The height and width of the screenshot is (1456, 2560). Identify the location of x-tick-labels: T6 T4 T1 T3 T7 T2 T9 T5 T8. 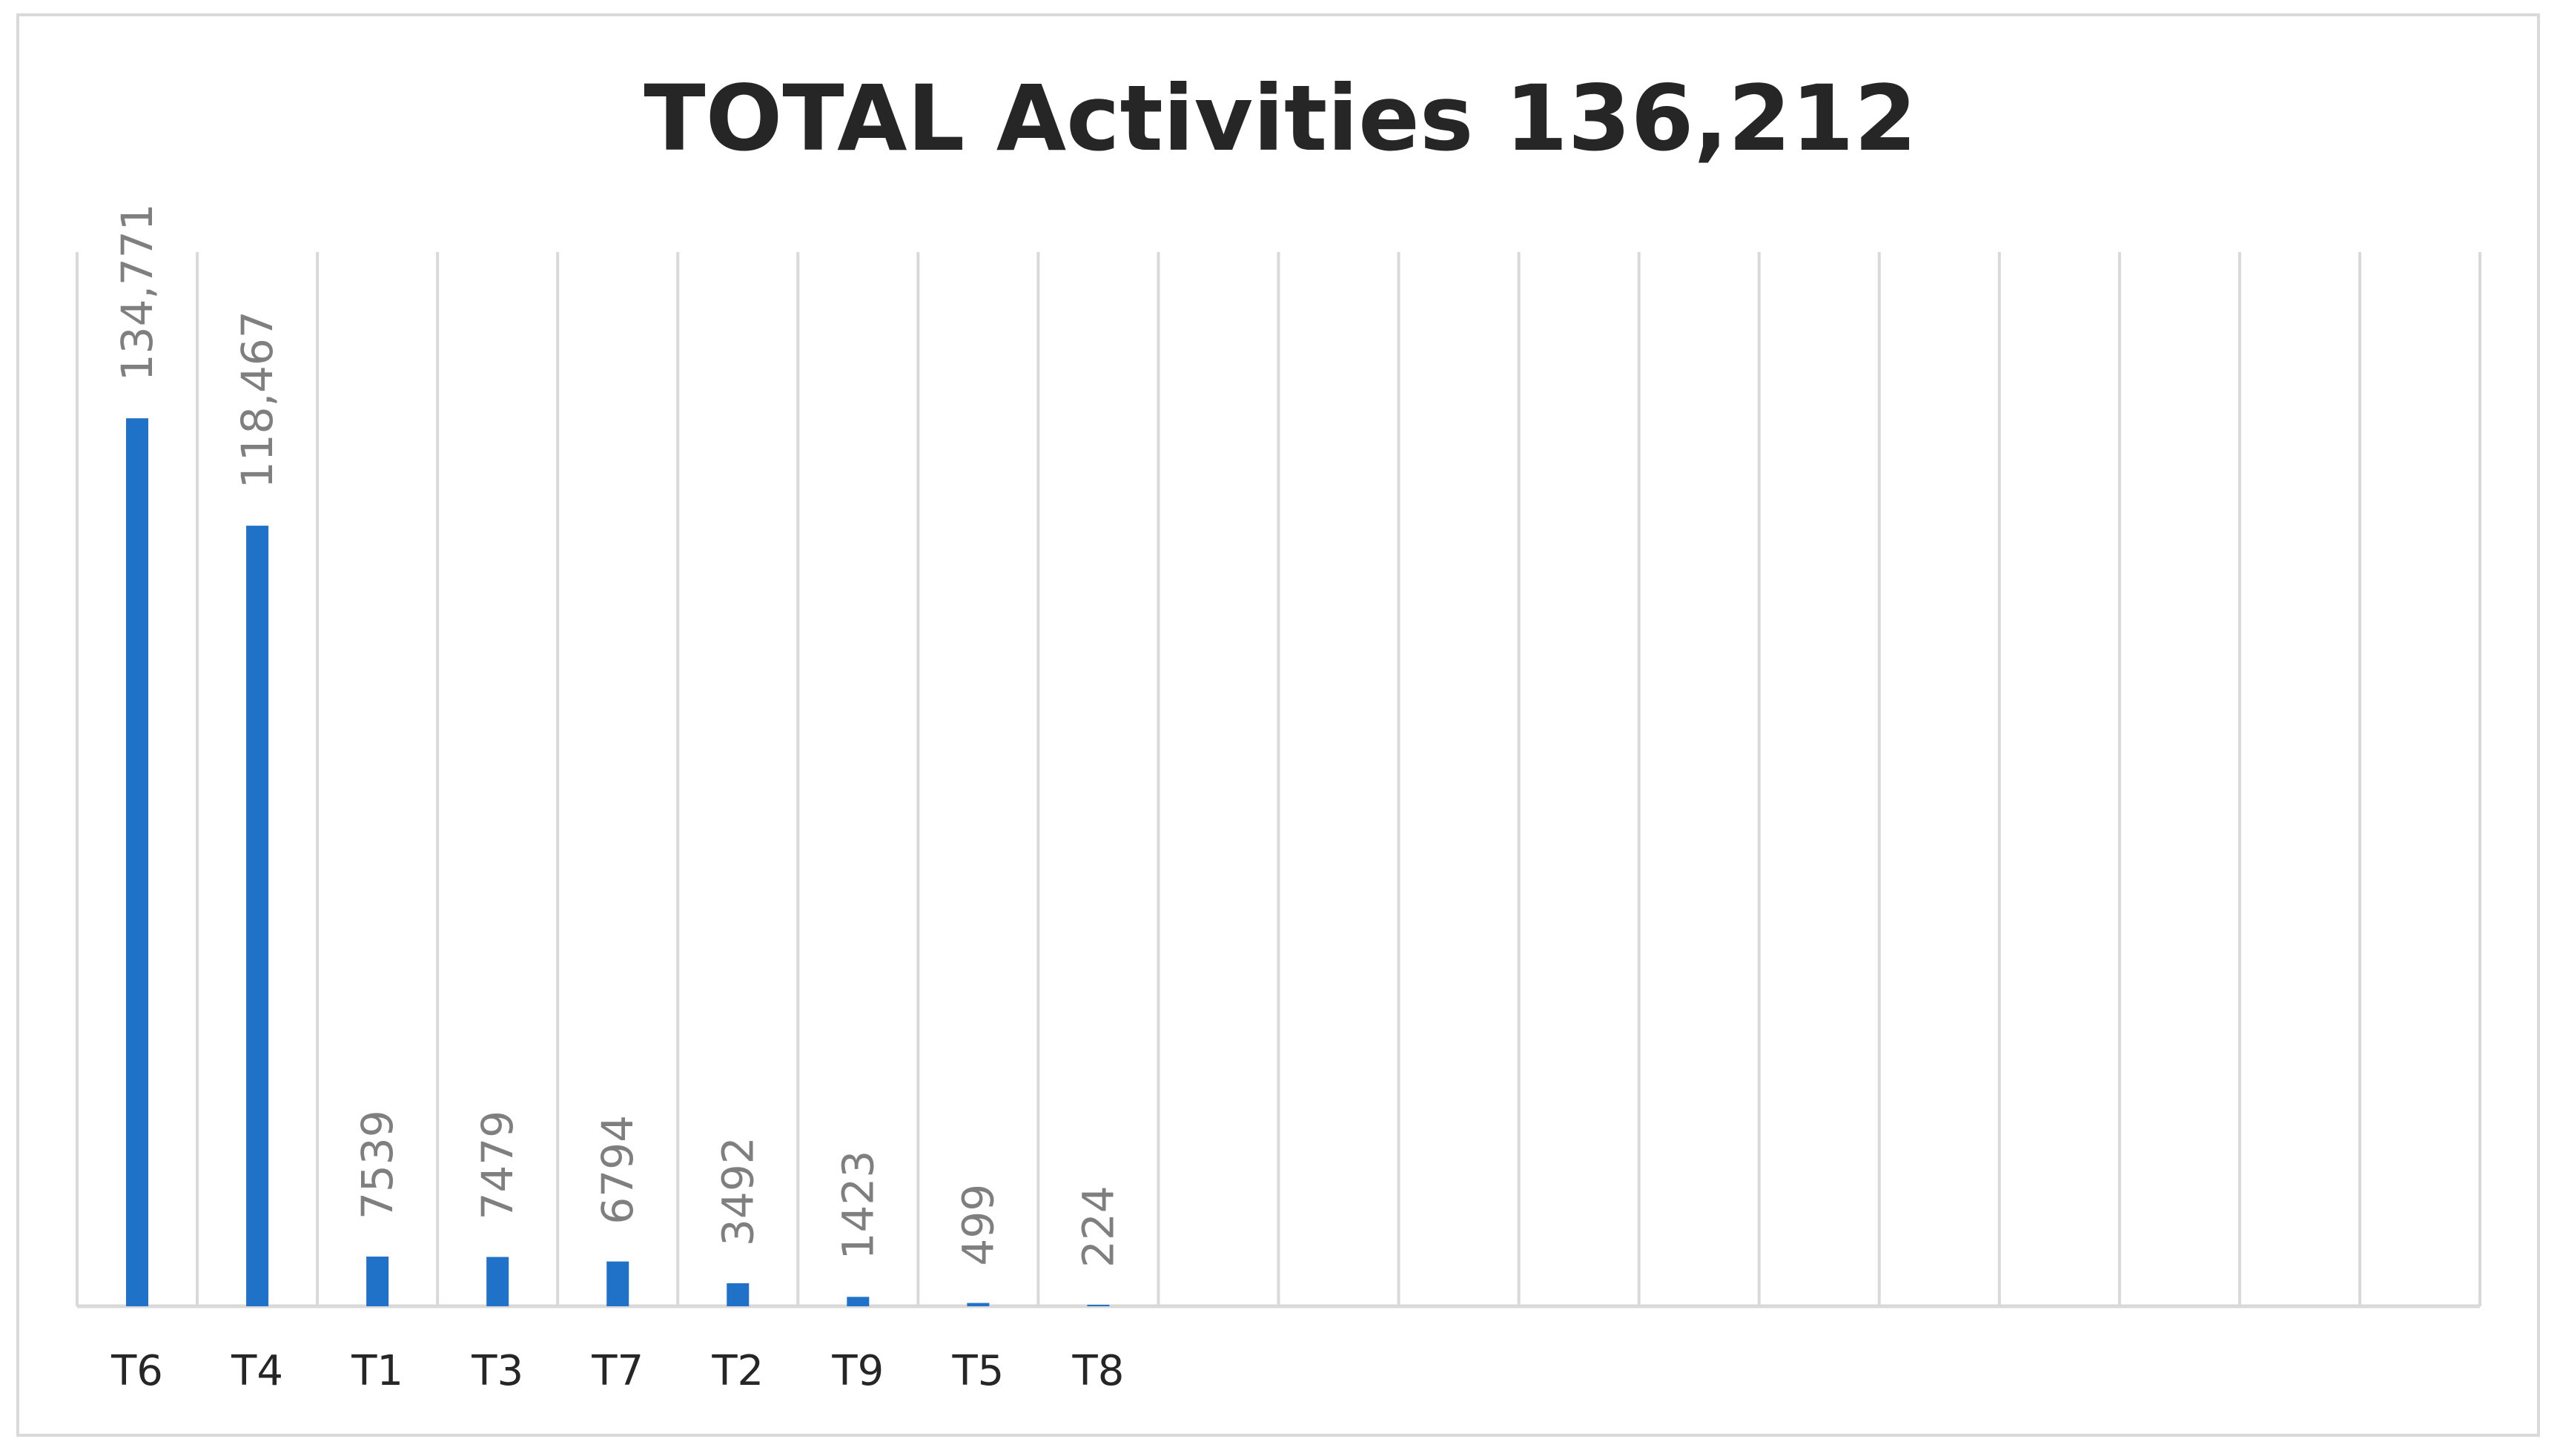
(617, 1371).